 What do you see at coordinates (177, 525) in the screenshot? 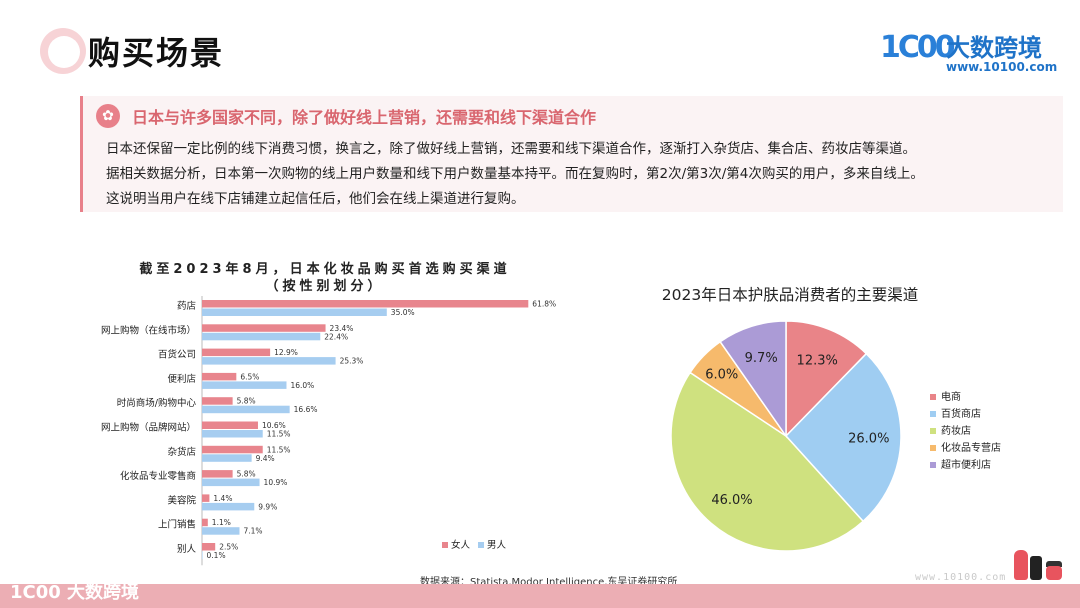
I see `category-label: 上门销售` at bounding box center [177, 525].